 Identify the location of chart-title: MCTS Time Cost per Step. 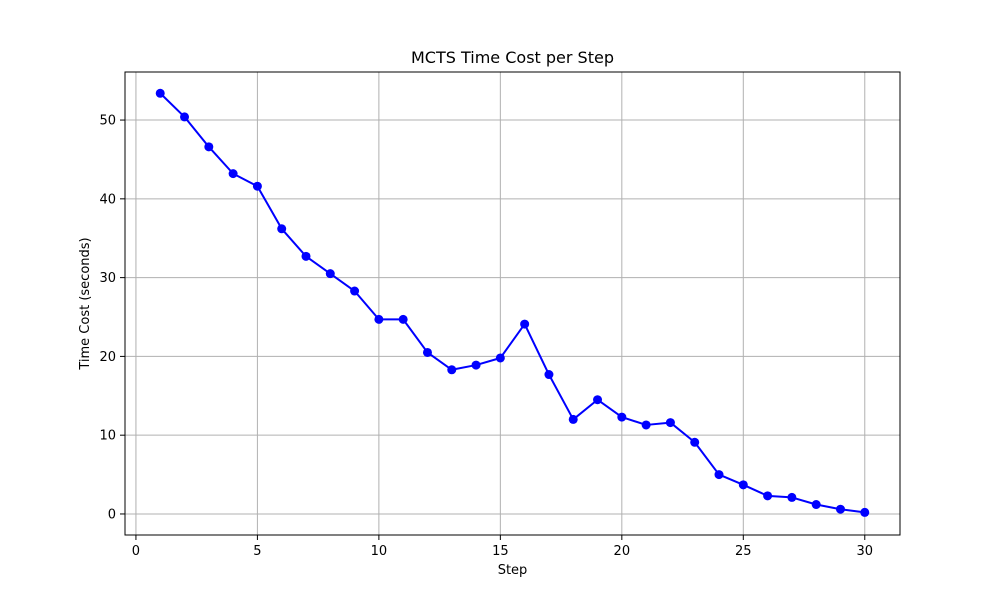
(512, 57).